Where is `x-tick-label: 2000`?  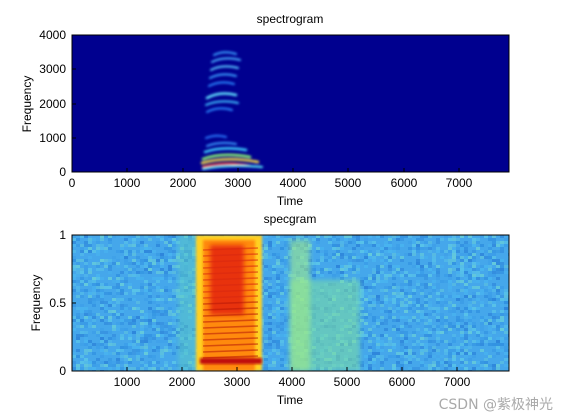 x-tick-label: 2000 is located at coordinates (183, 183).